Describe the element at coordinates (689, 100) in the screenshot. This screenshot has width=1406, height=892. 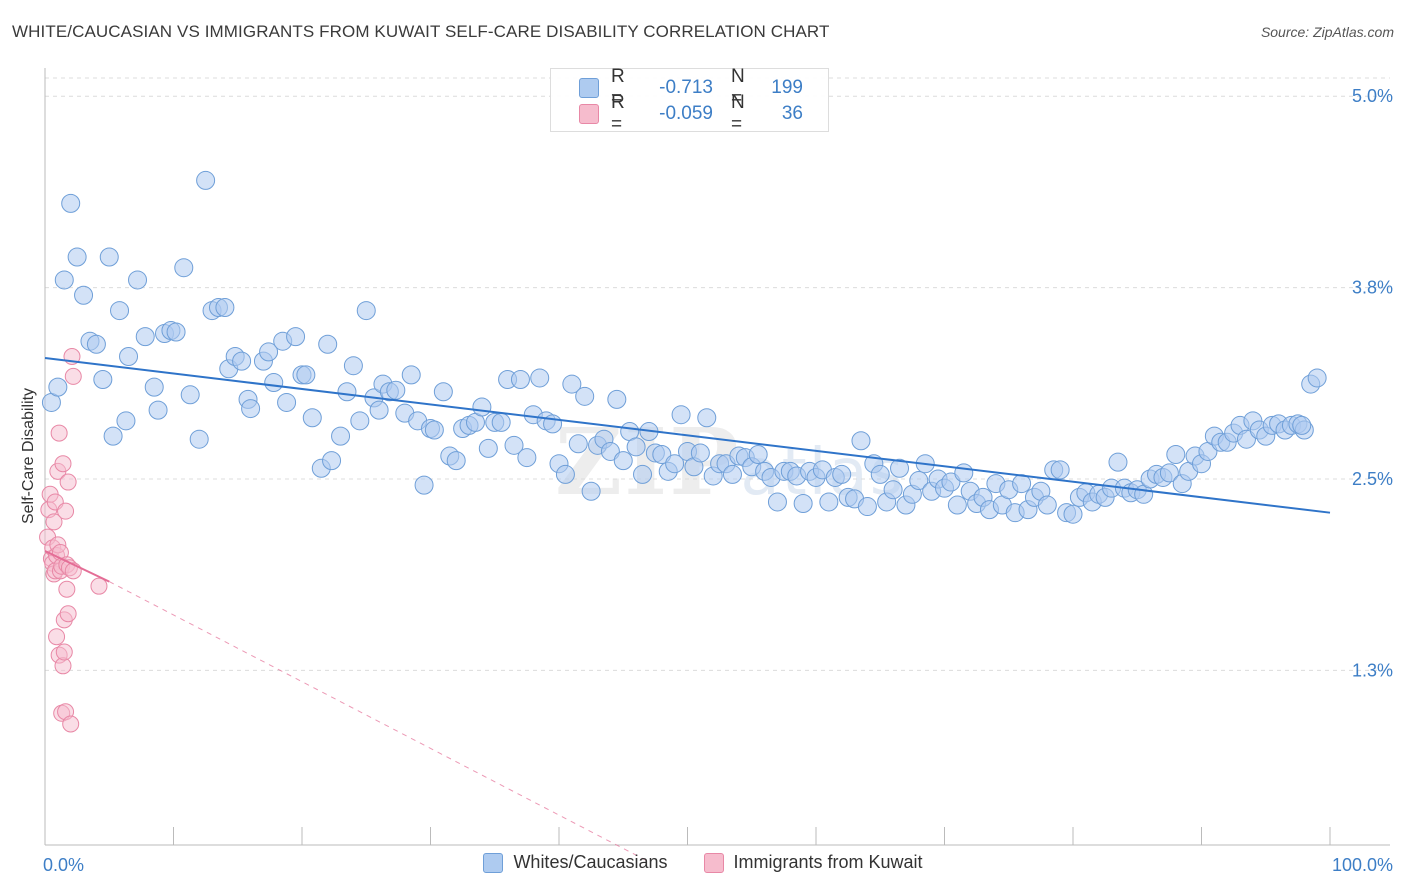
I see `stats-legend: R = -0.713 N = 199 R = -0.059 N = 36` at that location.